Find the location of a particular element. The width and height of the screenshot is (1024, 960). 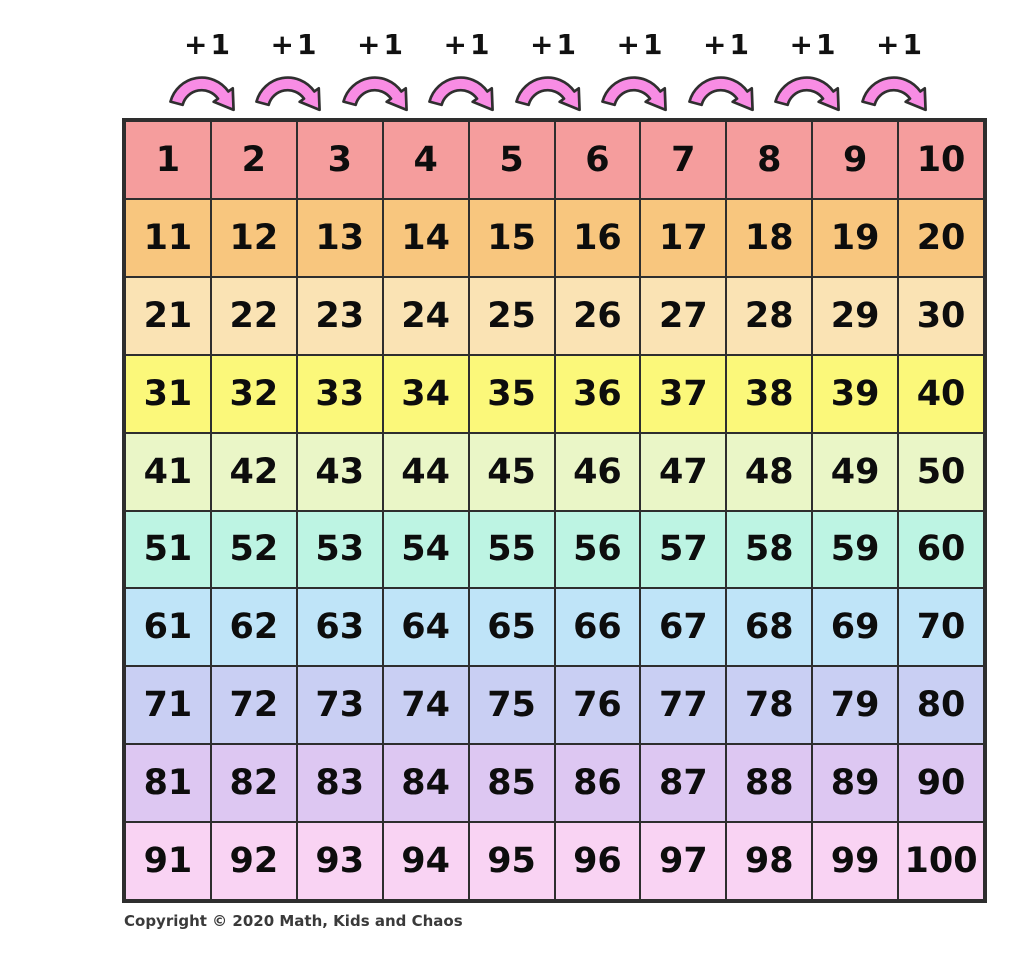

grid-cell-70: 70 is located at coordinates (941, 627).